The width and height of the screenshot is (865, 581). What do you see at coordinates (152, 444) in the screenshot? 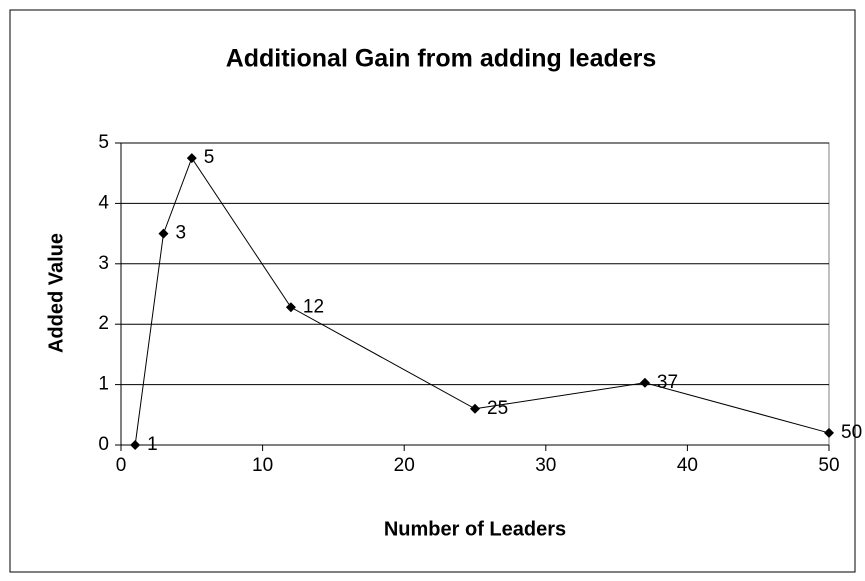
I see `data-label: 1` at bounding box center [152, 444].